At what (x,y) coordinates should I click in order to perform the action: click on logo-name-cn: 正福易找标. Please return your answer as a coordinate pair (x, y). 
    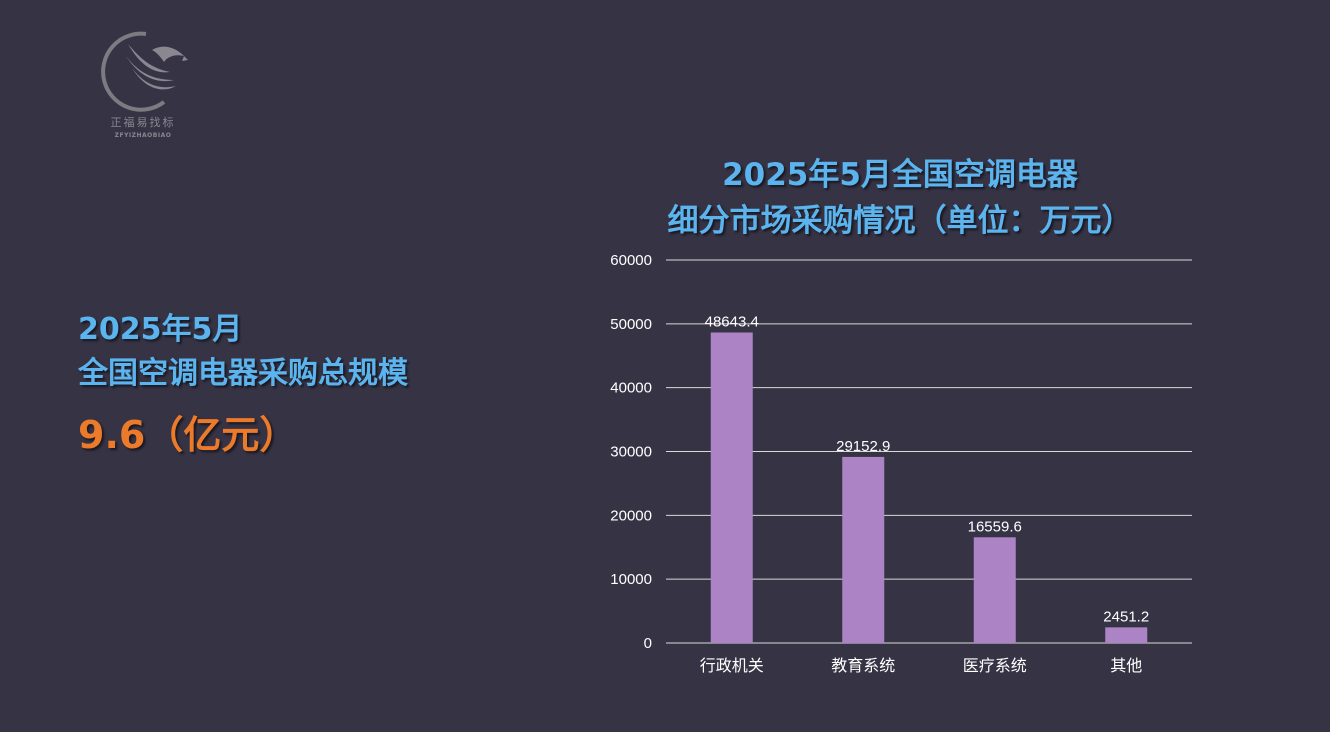
    Looking at the image, I should click on (143, 122).